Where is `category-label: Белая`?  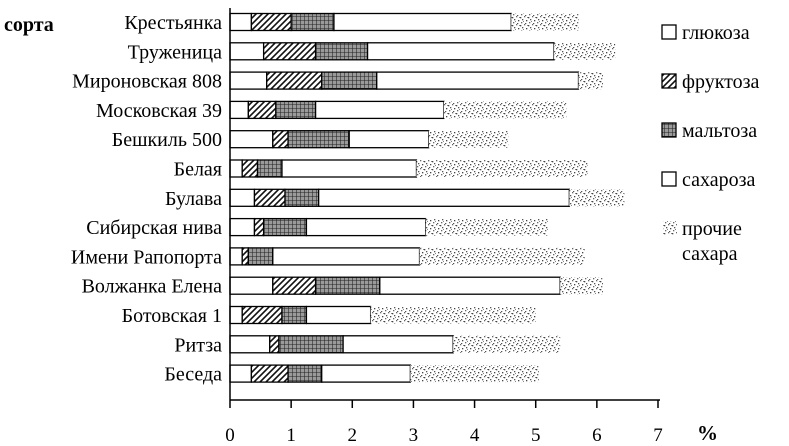
category-label: Белая is located at coordinates (198, 170).